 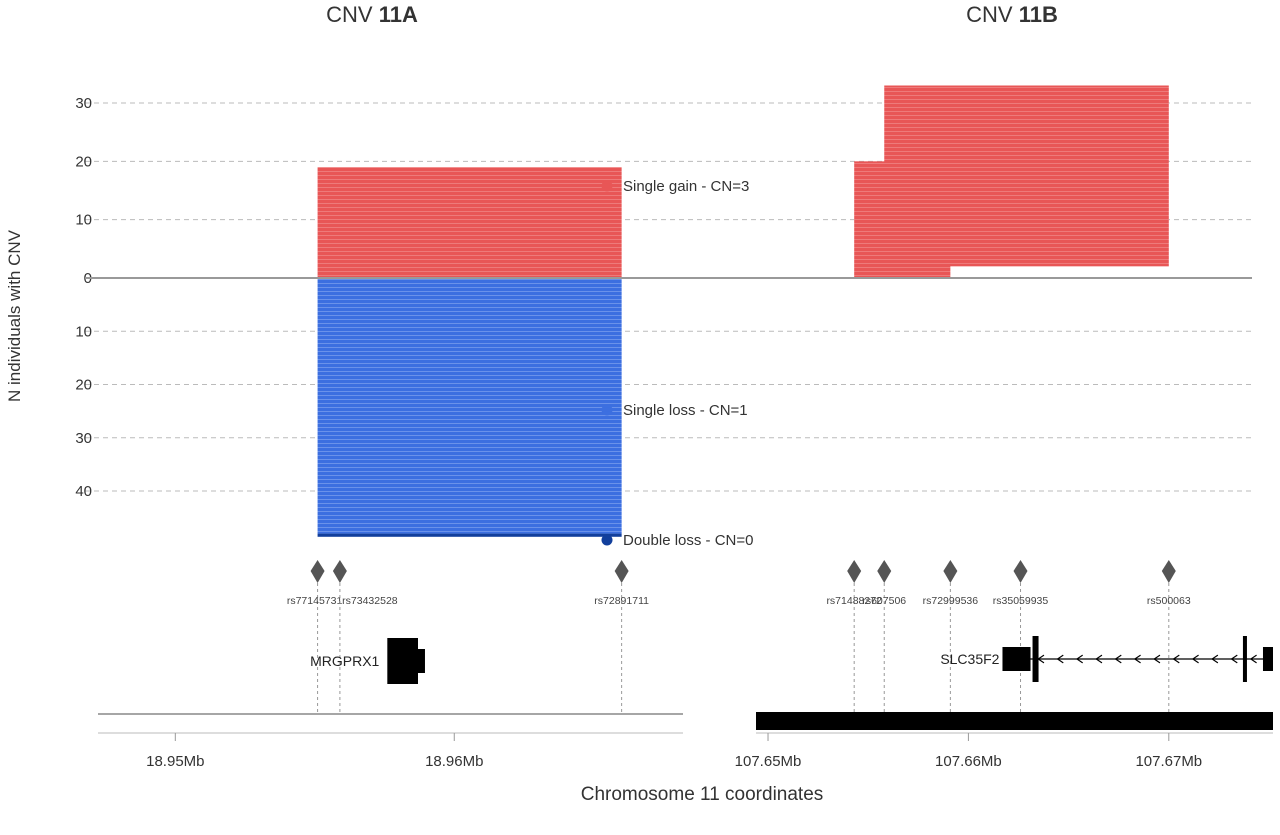 What do you see at coordinates (1169, 601) in the screenshot?
I see `snp-label: rs500063` at bounding box center [1169, 601].